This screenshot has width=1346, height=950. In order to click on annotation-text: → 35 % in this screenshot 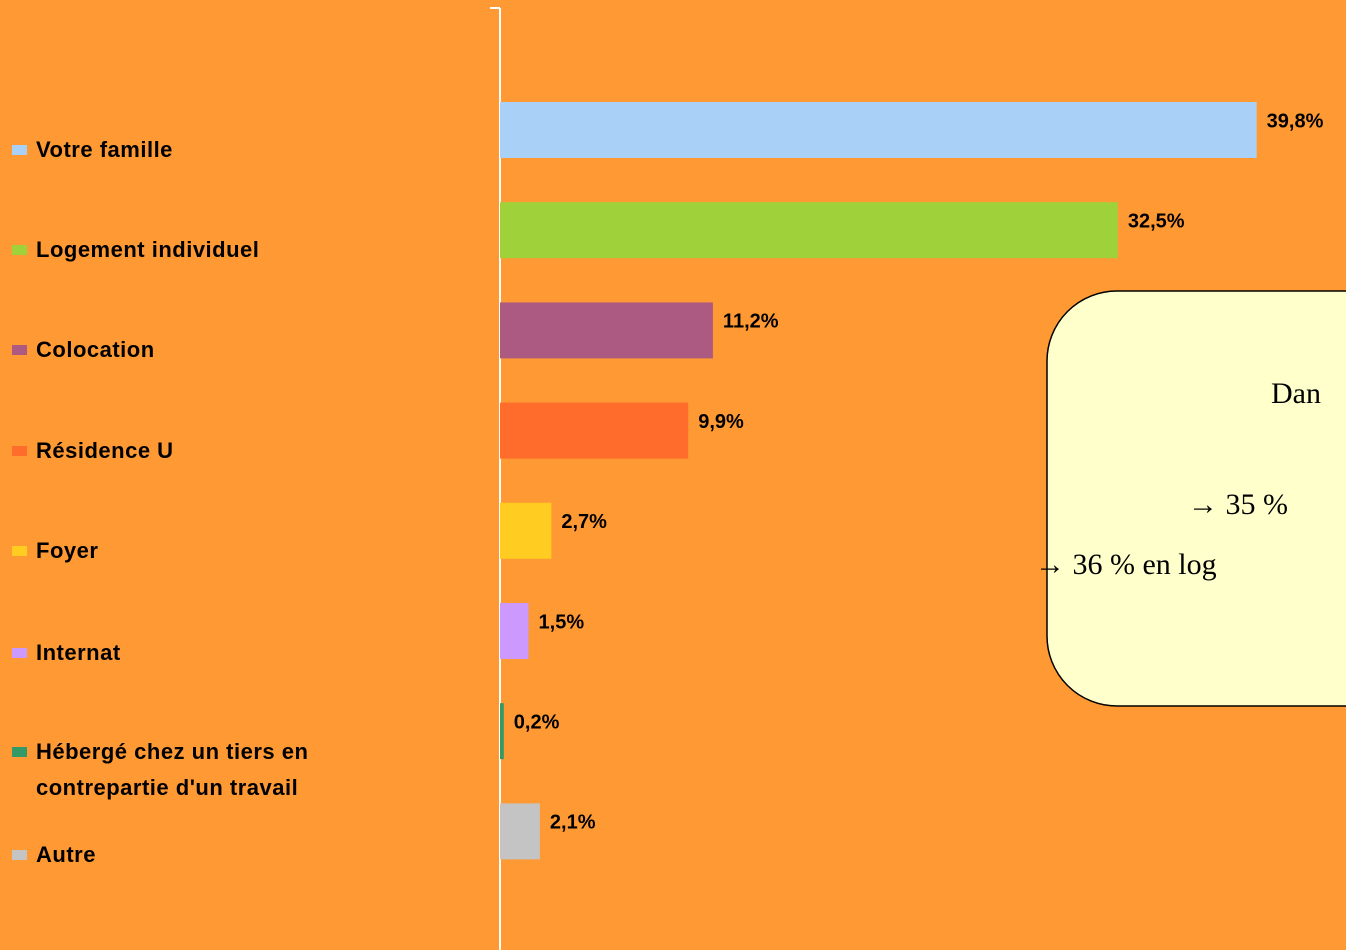, I will do `click(1238, 504)`.